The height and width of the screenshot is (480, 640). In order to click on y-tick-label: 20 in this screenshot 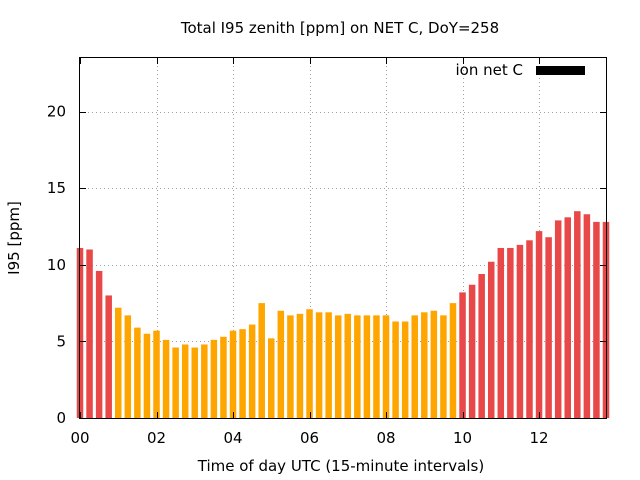, I will do `click(56, 112)`.